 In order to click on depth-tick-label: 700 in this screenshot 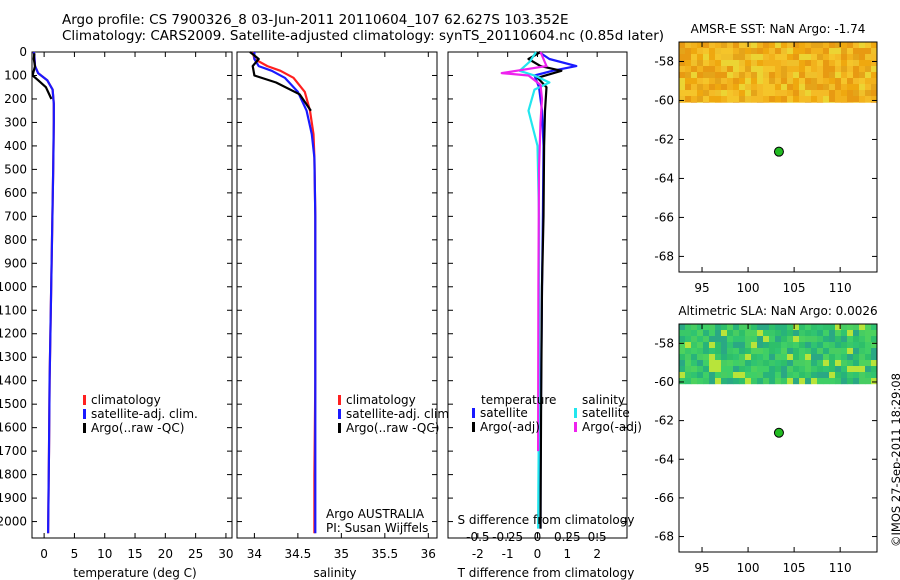, I will do `click(15, 216)`.